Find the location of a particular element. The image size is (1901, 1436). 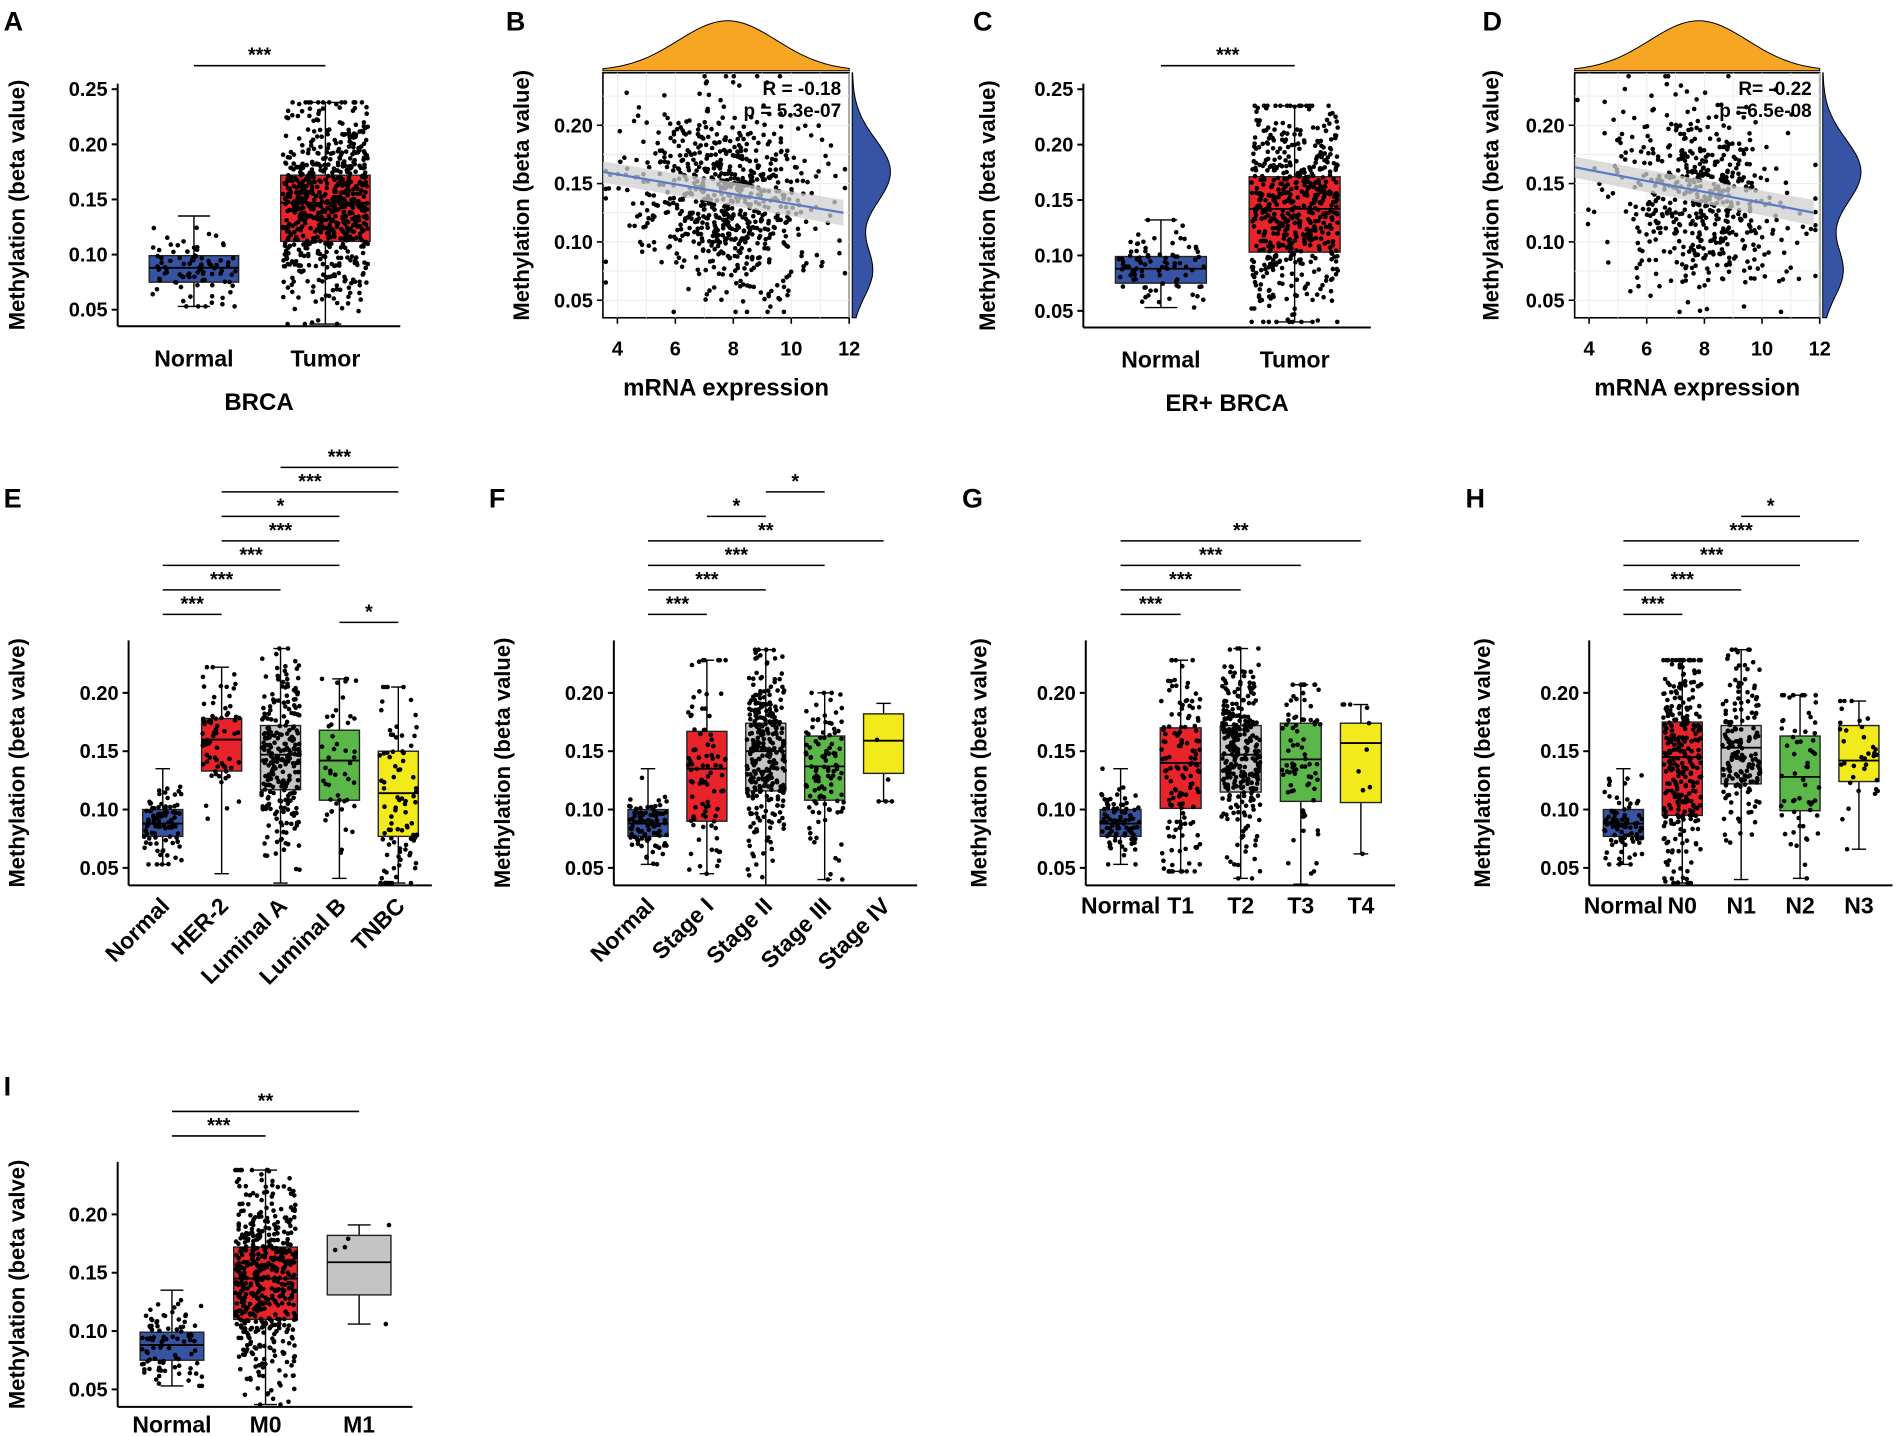

correlation-stat: p =6.5e-08 is located at coordinates (1765, 111).